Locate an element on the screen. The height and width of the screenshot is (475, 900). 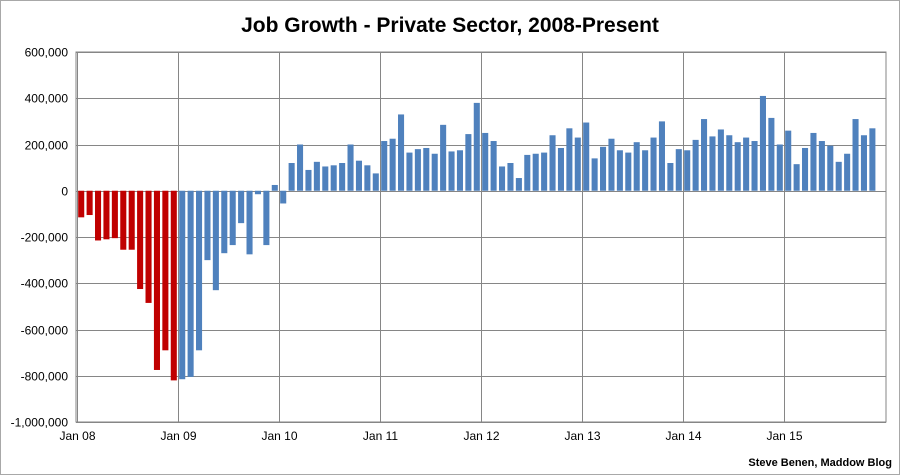
y-tick-label: -400,000 is located at coordinates (45, 284).